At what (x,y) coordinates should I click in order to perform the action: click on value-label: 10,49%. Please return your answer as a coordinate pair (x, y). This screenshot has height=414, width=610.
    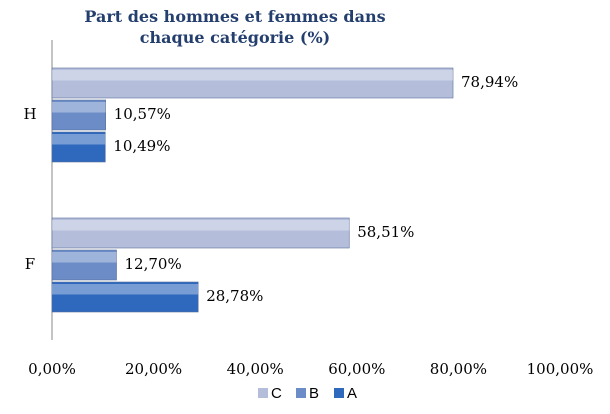
    Looking at the image, I should click on (141, 146).